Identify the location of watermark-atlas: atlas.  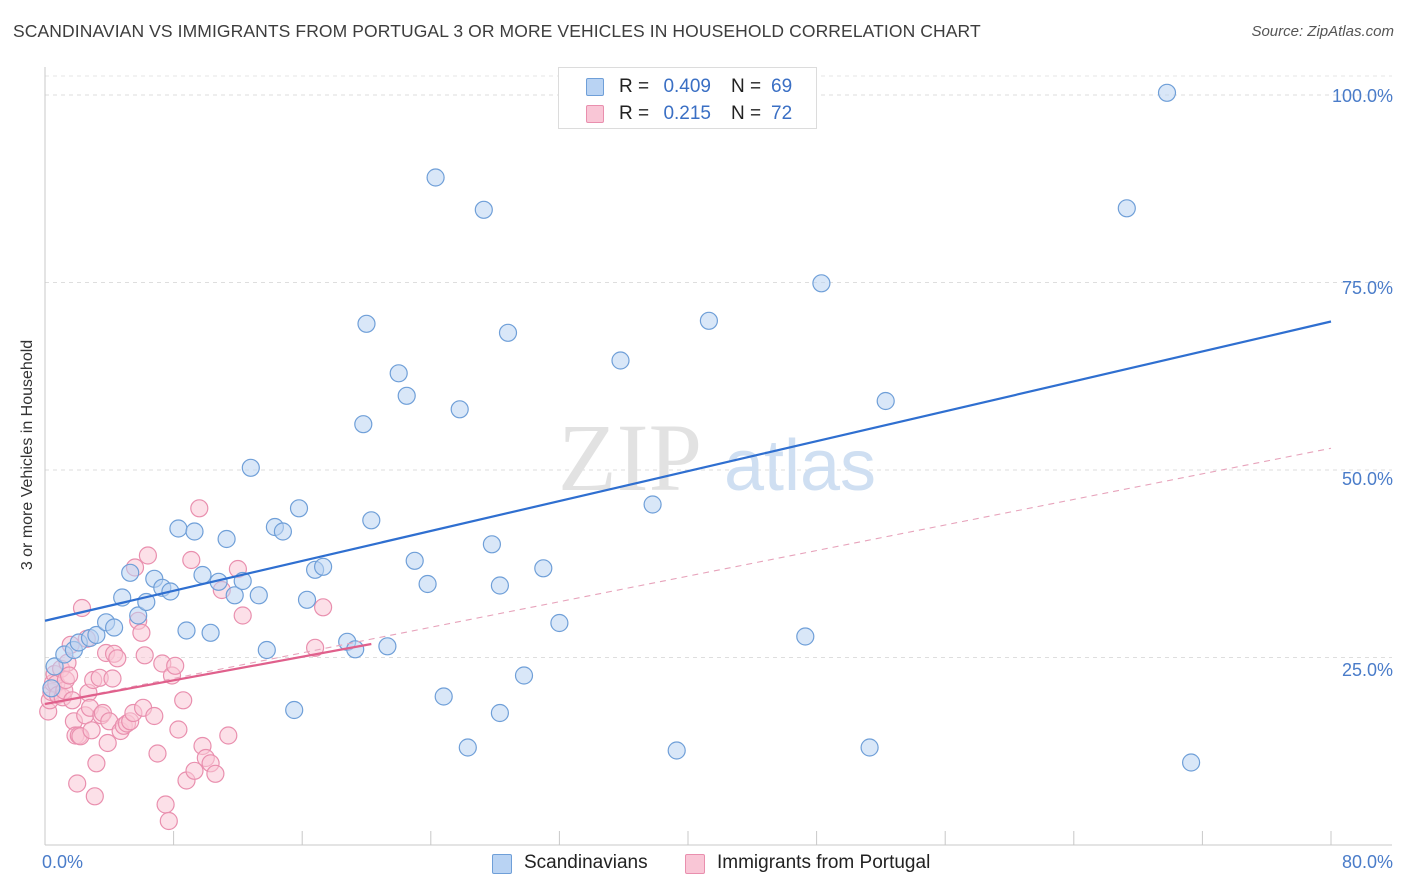
(800, 466).